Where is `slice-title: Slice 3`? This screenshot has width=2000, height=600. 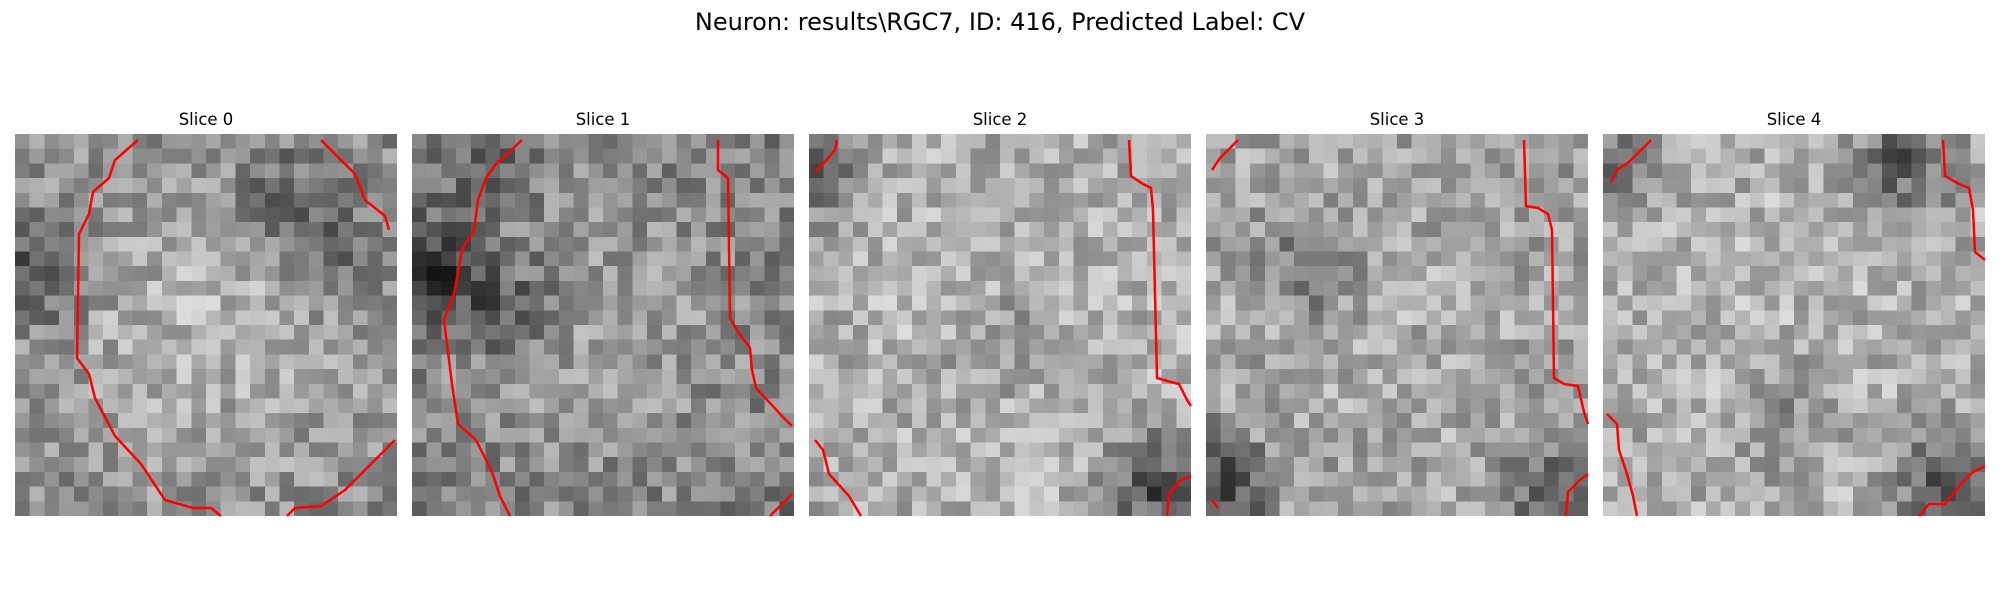 slice-title: Slice 3 is located at coordinates (1397, 120).